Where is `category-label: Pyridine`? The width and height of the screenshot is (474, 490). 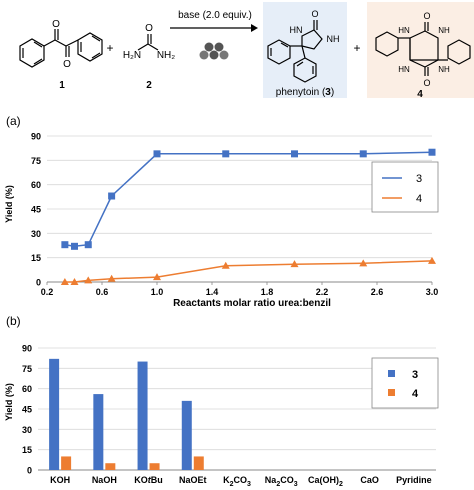
category-label: Pyridine is located at coordinates (414, 480).